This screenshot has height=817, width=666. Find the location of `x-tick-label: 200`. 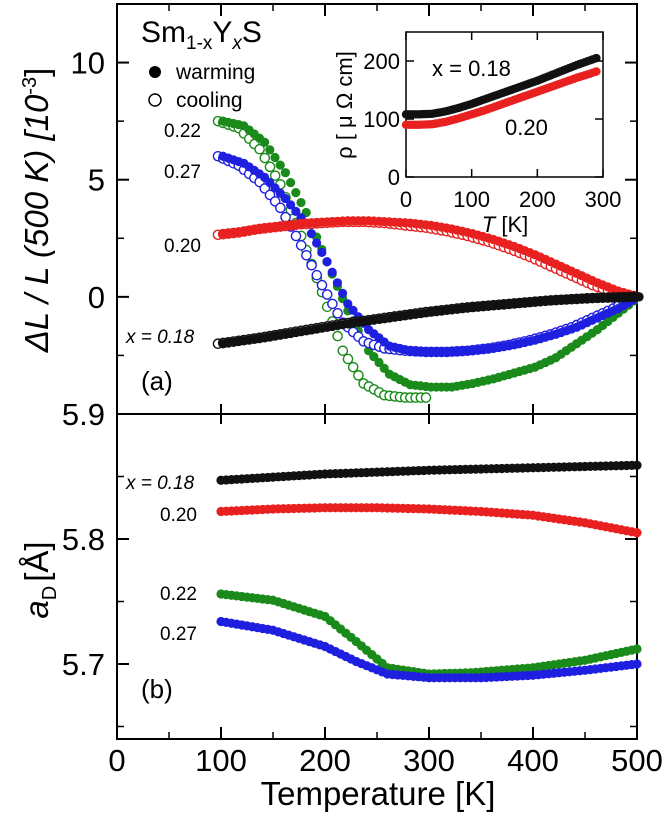

x-tick-label: 200 is located at coordinates (325, 760).